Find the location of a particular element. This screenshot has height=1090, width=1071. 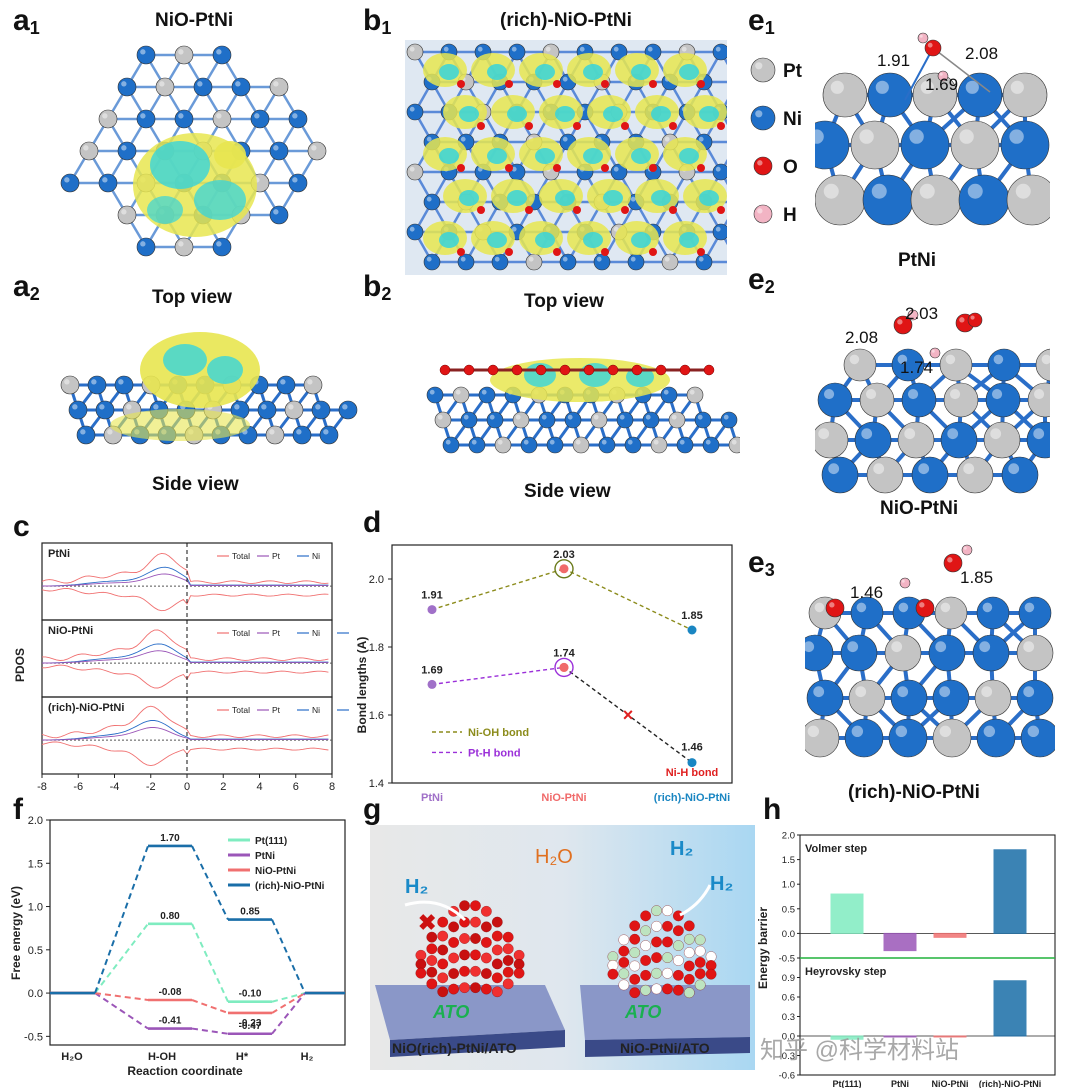

charge-density-cloud is located at coordinates (580, 380).